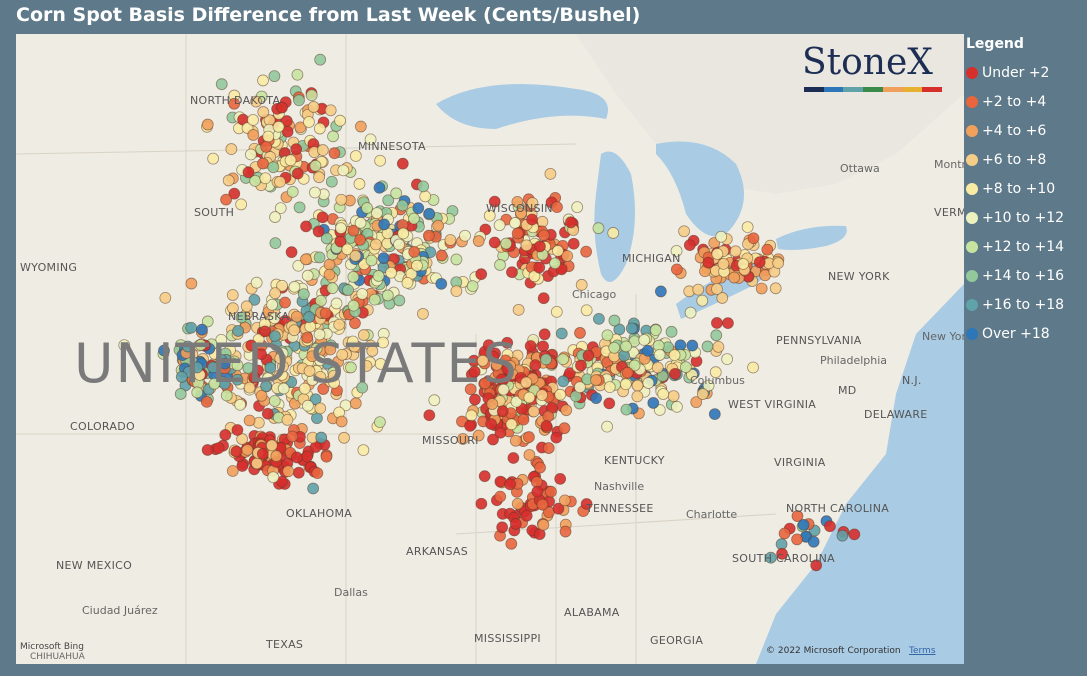 The image size is (1087, 676). Describe the element at coordinates (1015, 72) in the screenshot. I see `legend-item: Under +2` at that location.